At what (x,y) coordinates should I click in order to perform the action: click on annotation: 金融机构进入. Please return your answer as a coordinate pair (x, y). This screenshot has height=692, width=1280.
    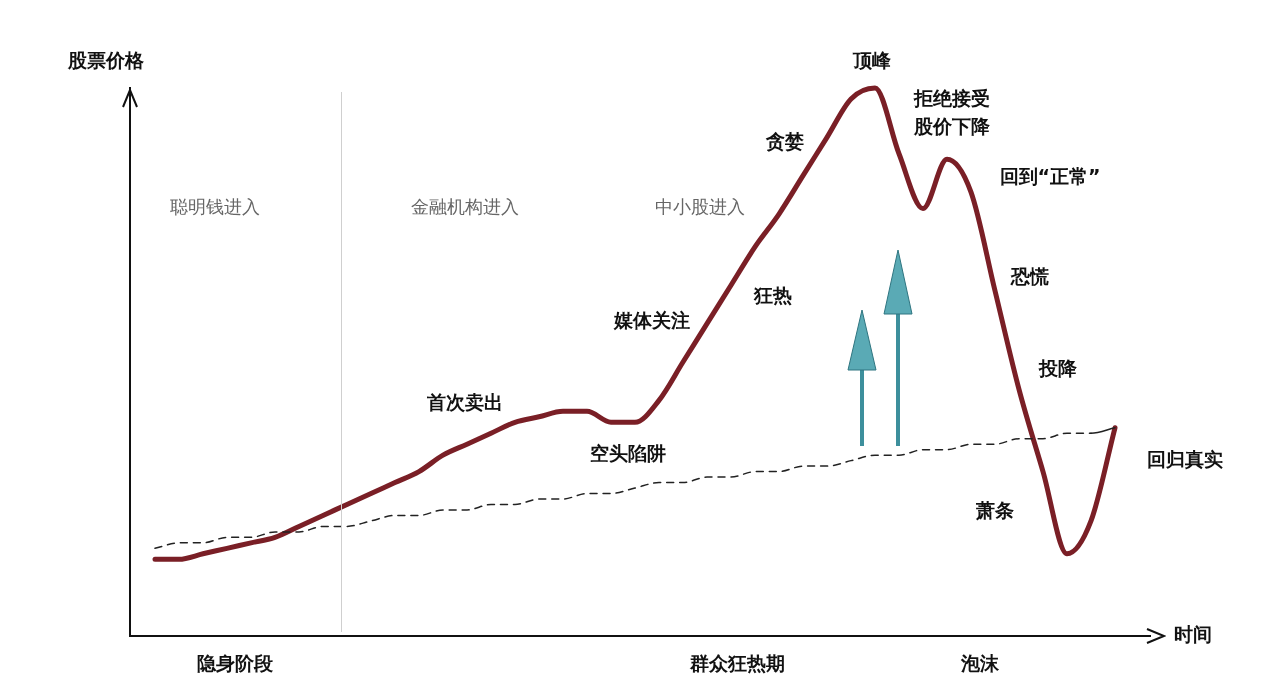
    Looking at the image, I should click on (465, 206).